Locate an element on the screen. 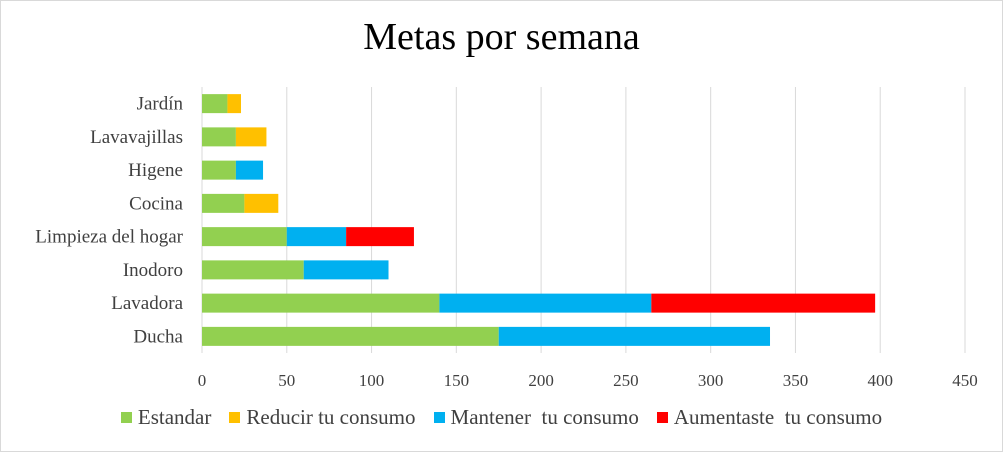 This screenshot has width=1003, height=452. legend-item: Estandar is located at coordinates (166, 417).